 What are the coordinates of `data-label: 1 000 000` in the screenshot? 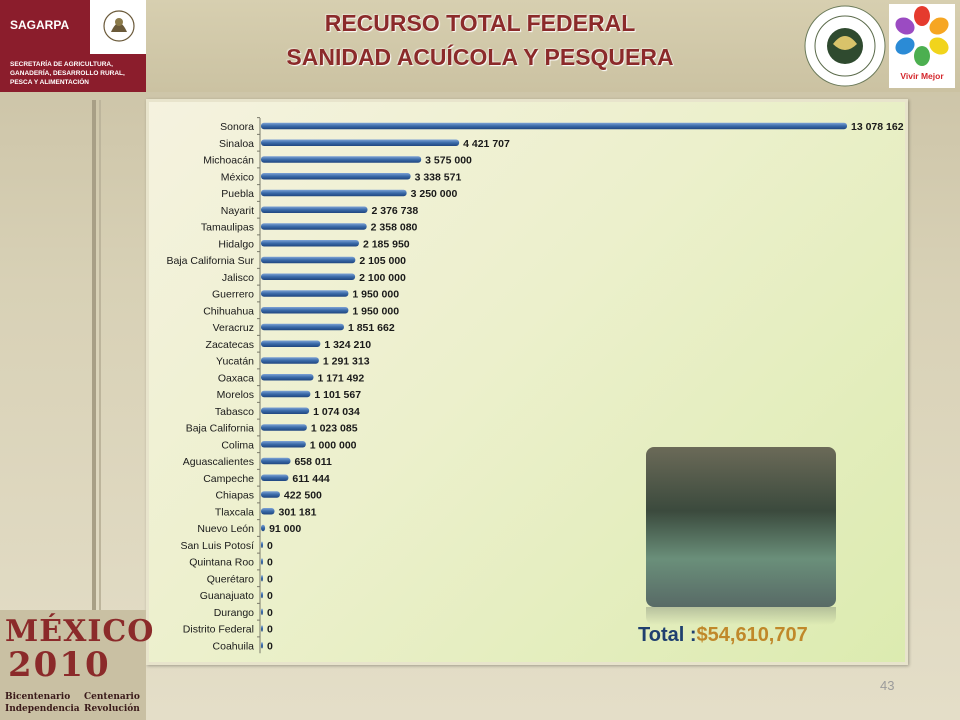 It's located at (333, 445).